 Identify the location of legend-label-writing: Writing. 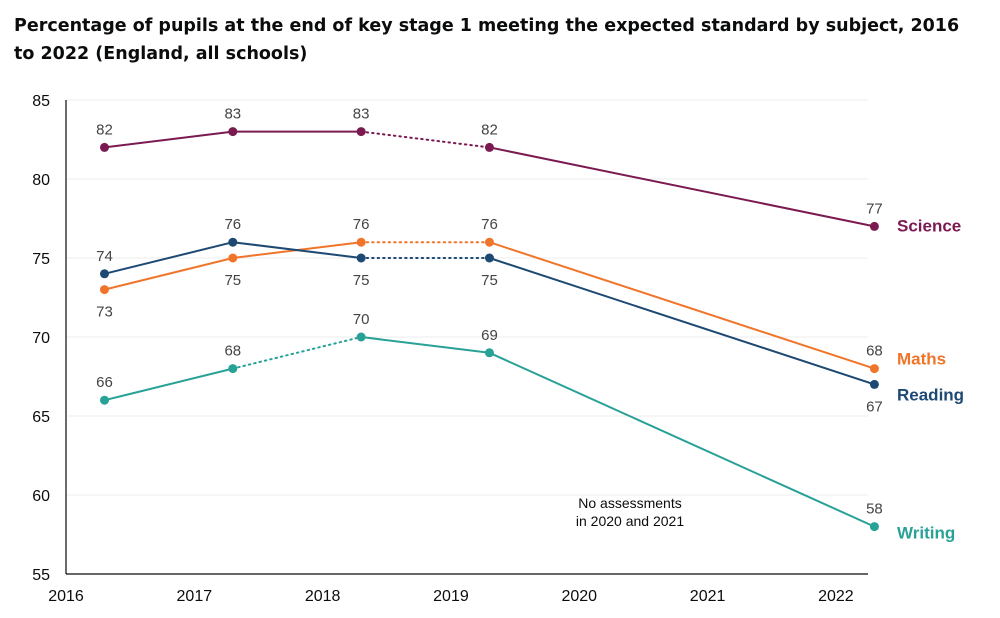
(926, 533).